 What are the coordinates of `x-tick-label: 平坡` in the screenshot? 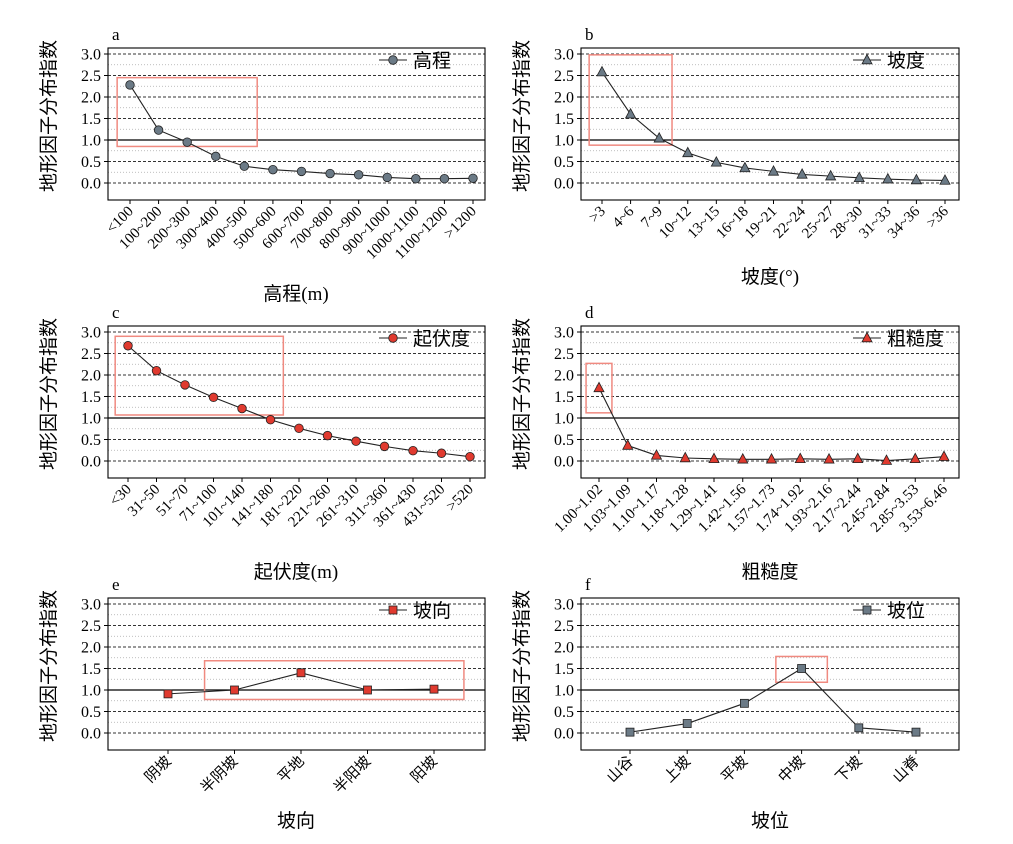 It's located at (734, 769).